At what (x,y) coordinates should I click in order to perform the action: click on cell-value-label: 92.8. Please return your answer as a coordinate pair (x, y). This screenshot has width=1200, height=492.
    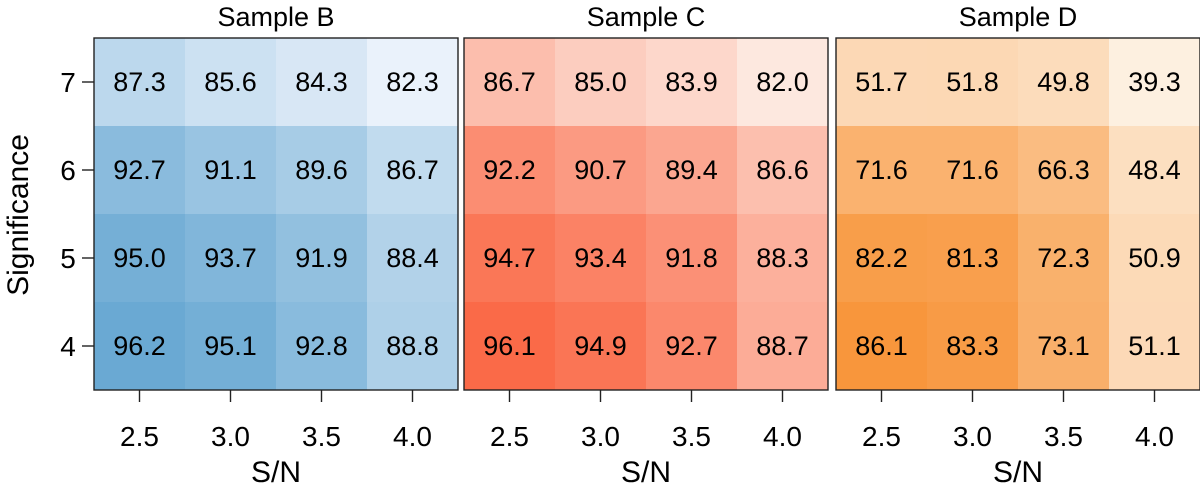
    Looking at the image, I should click on (321, 346).